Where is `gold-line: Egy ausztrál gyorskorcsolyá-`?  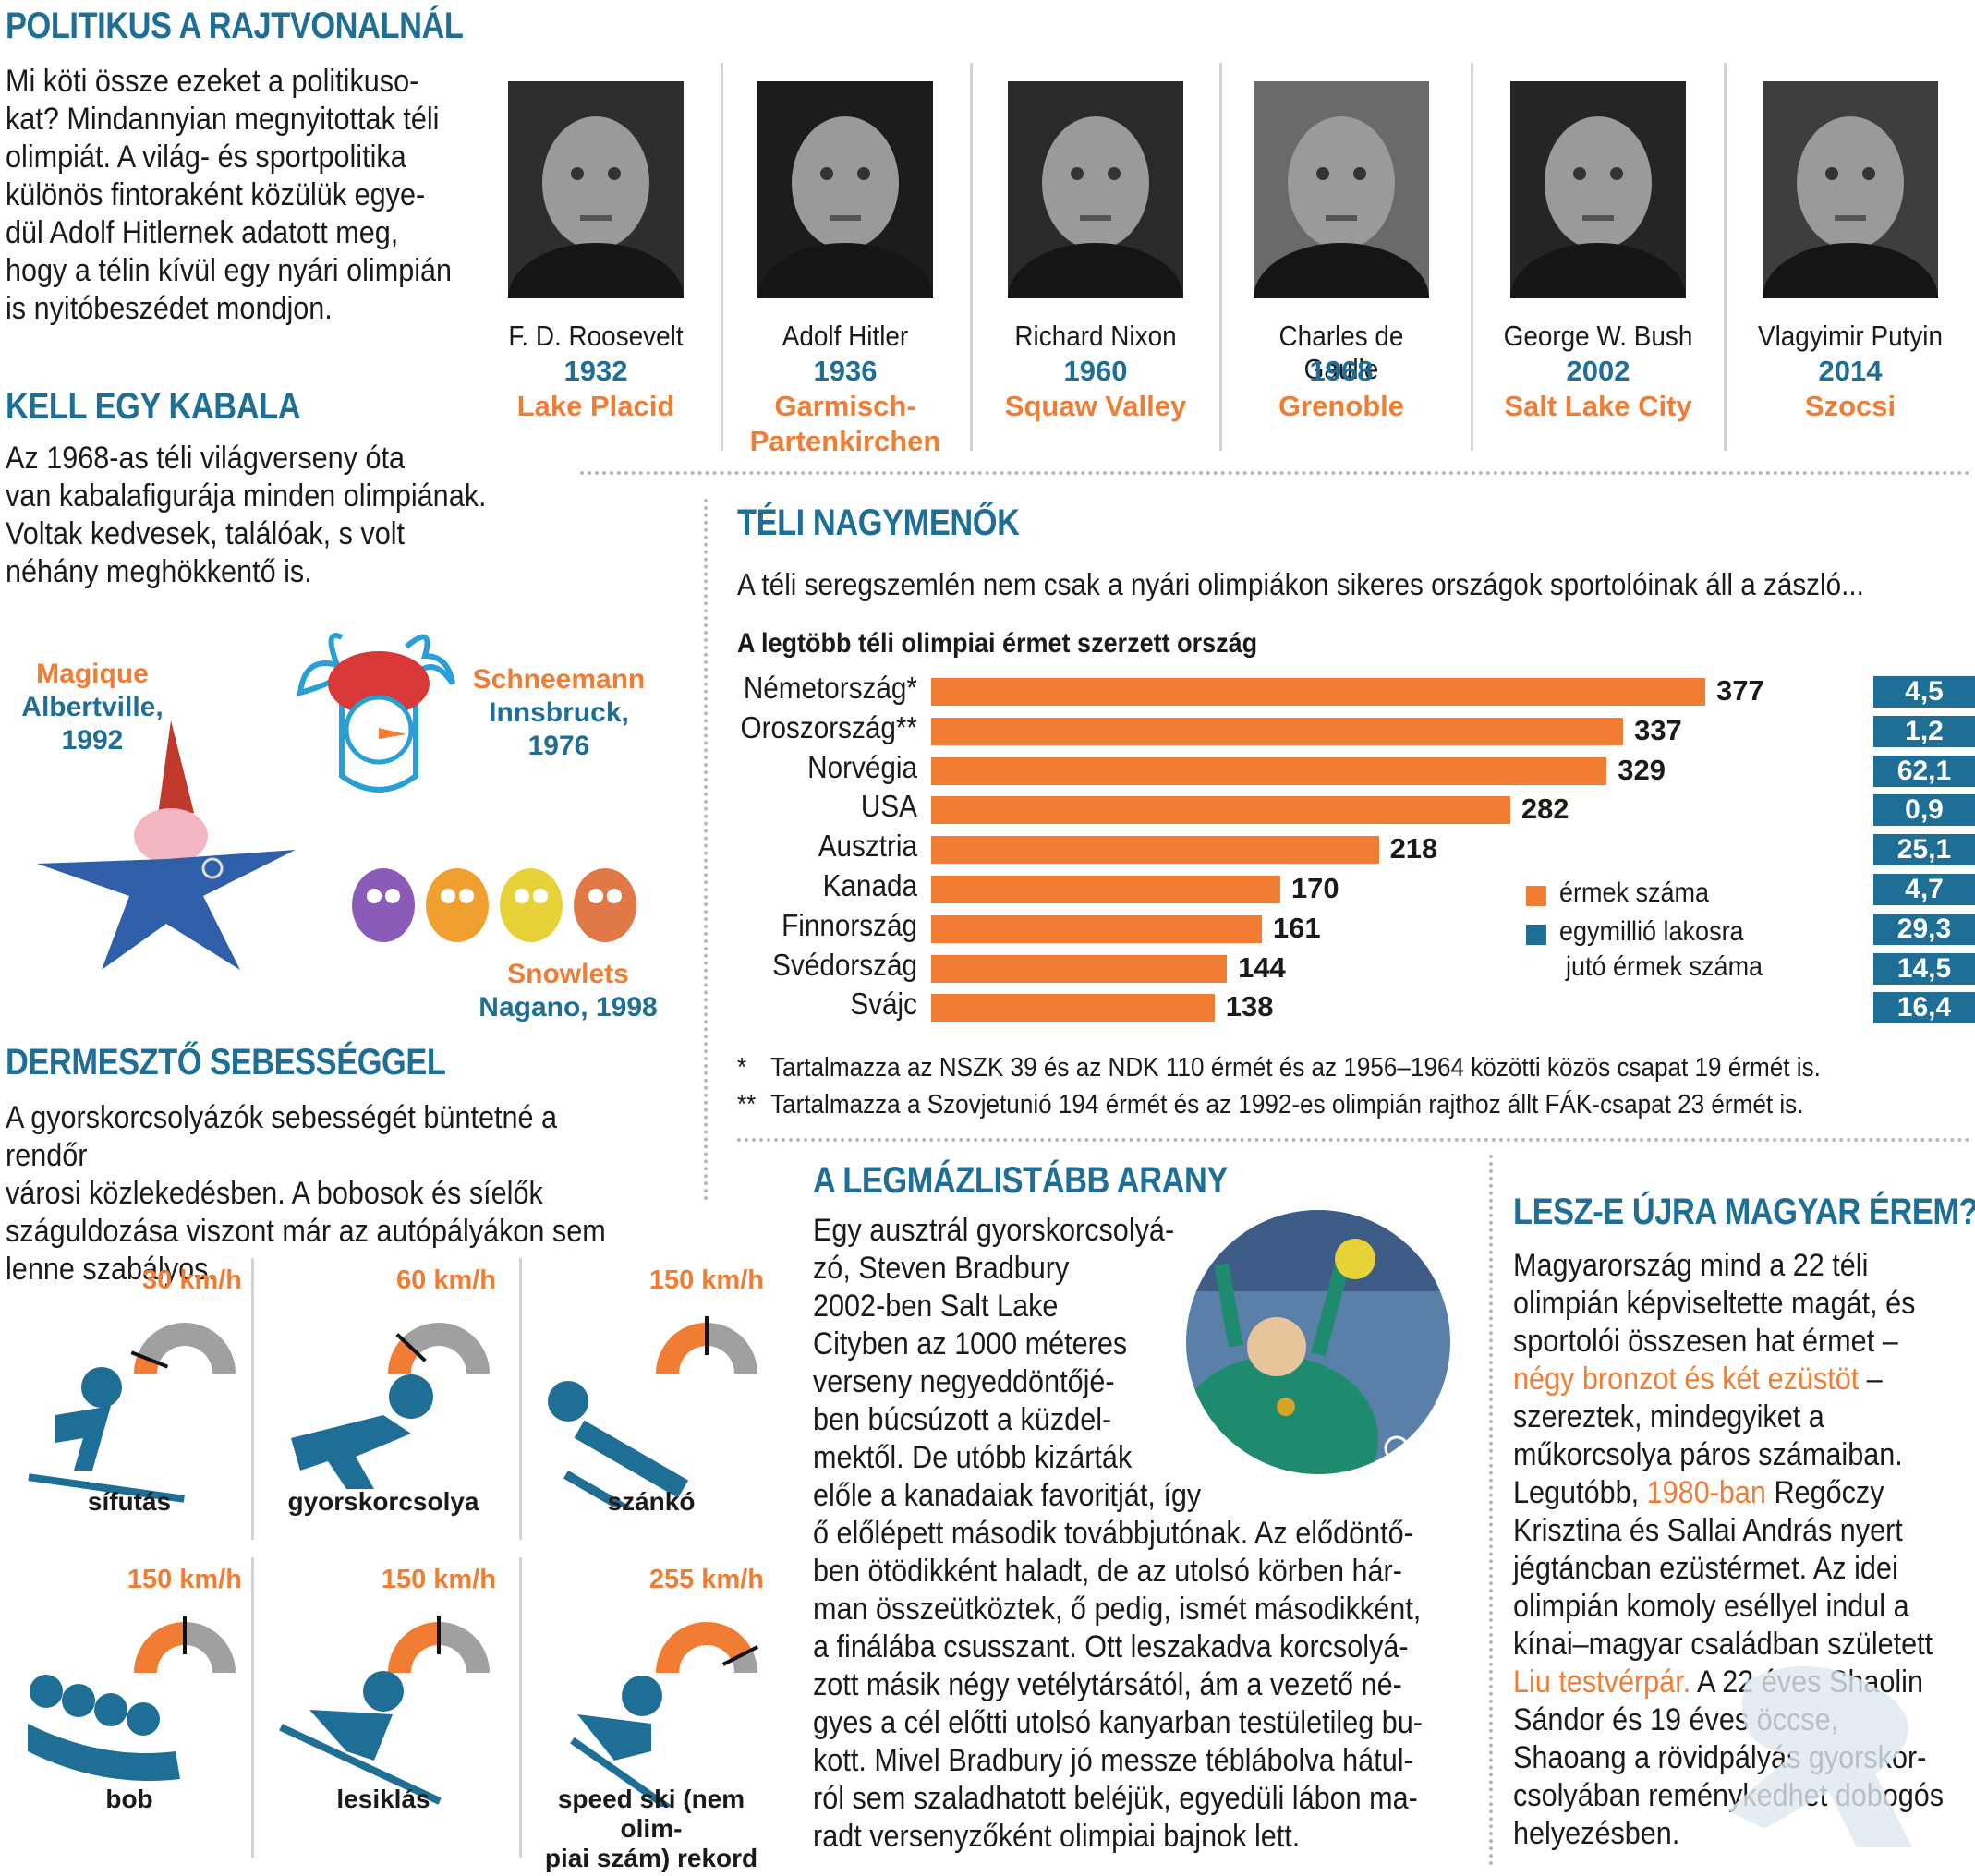 gold-line: Egy ausztrál gyorskorcsolyá- is located at coordinates (994, 1230).